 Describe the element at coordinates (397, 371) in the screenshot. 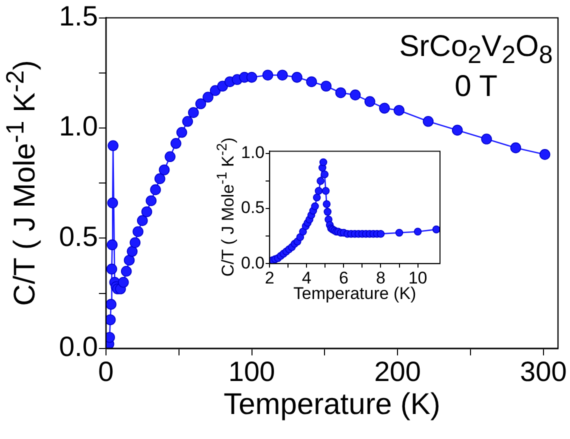

I see `x-tick-label: 200` at that location.